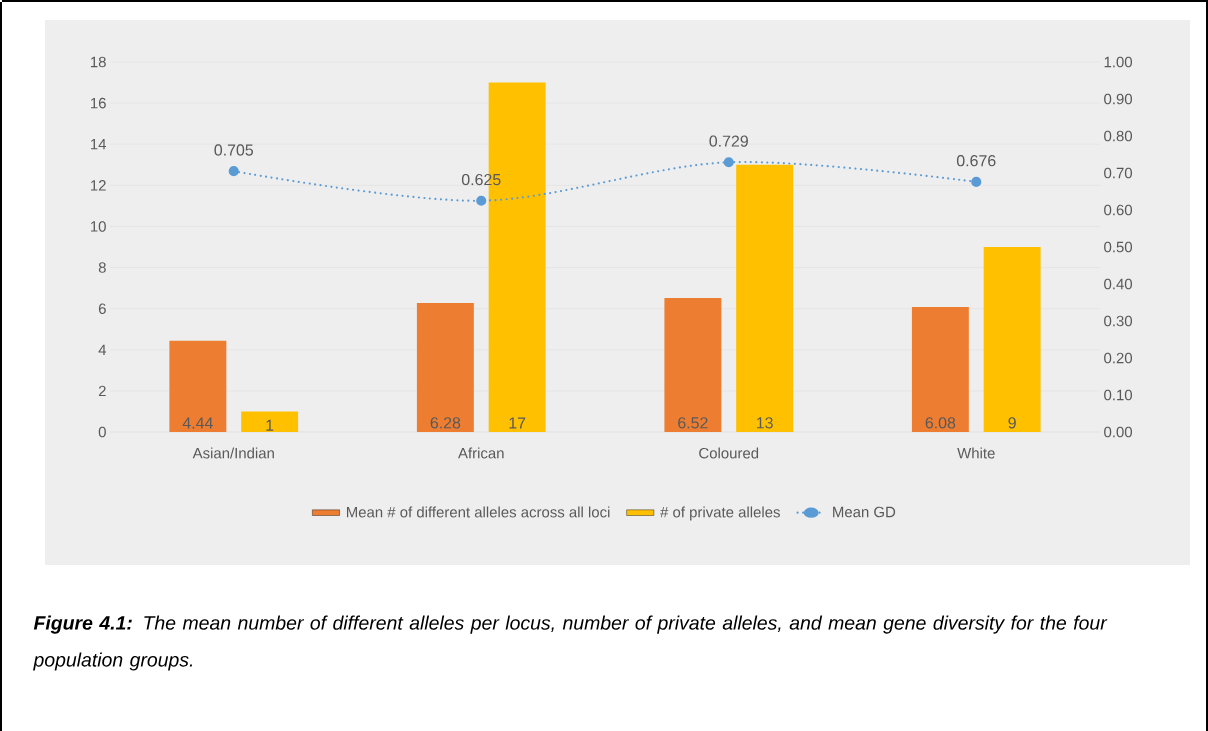 This screenshot has width=1208, height=731. Describe the element at coordinates (1118, 136) in the screenshot. I see `y2-tick-label: 0.80` at that location.